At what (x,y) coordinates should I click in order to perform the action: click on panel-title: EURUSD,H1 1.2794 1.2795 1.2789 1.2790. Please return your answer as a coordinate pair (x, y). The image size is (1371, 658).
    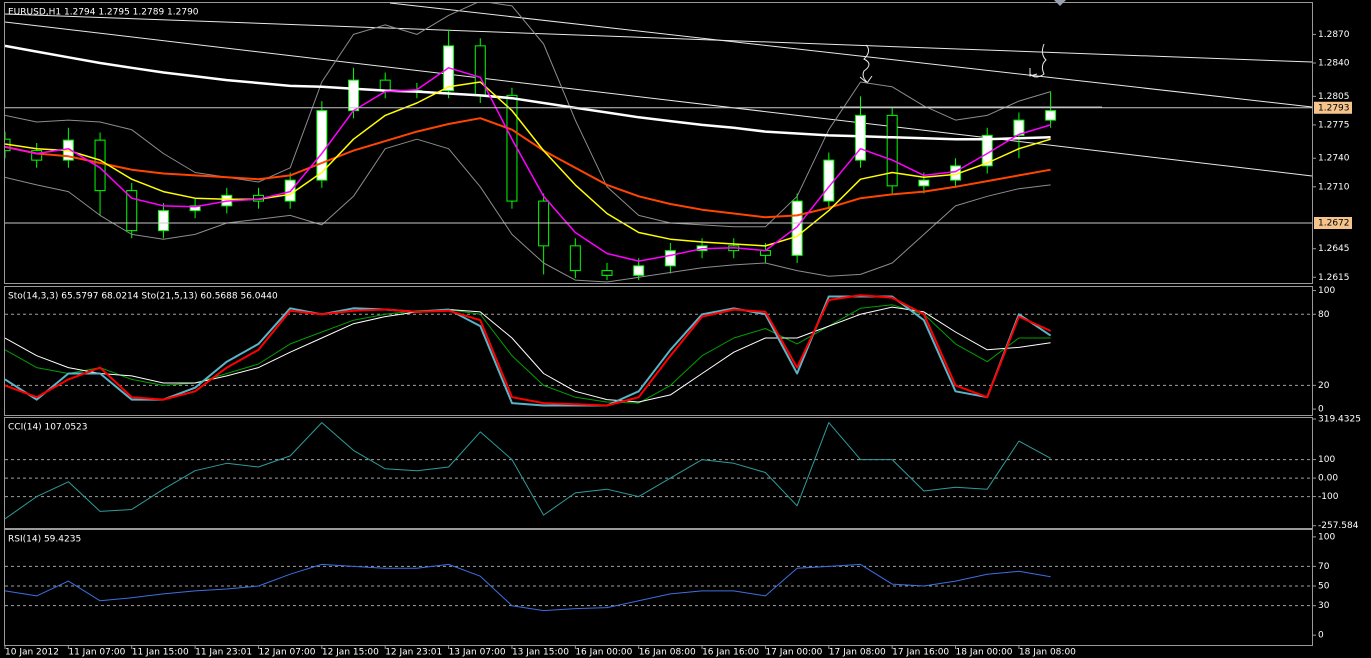
    Looking at the image, I should click on (103, 13).